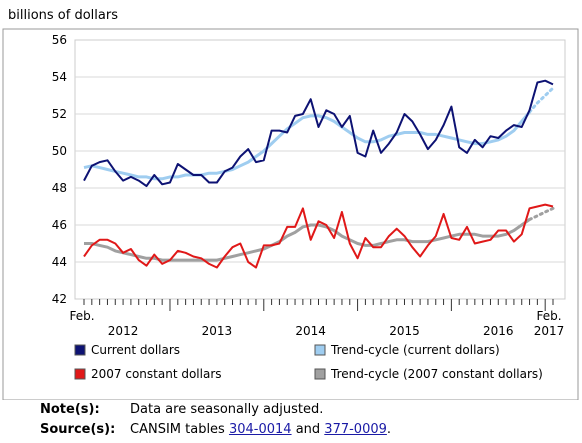 The width and height of the screenshot is (582, 443). Describe the element at coordinates (156, 374) in the screenshot. I see `legend-label-2: 2007 constant dollars` at that location.